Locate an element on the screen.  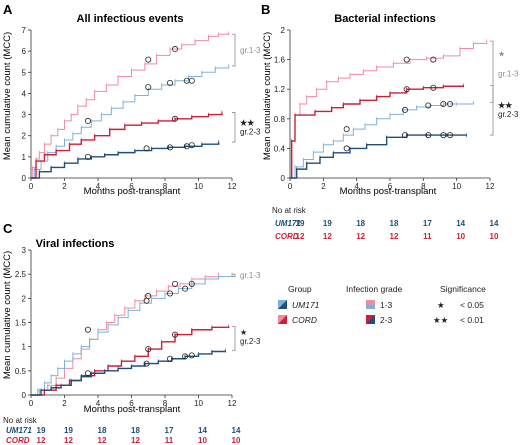
panel-a-xtick-label: 8 is located at coordinates (165, 186).